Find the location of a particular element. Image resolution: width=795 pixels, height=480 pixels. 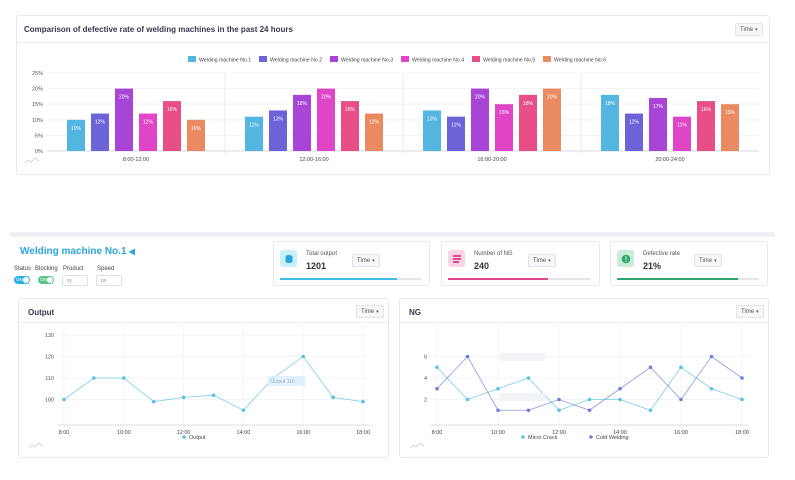

output-time-dropdown: Time ▾ is located at coordinates (370, 311).